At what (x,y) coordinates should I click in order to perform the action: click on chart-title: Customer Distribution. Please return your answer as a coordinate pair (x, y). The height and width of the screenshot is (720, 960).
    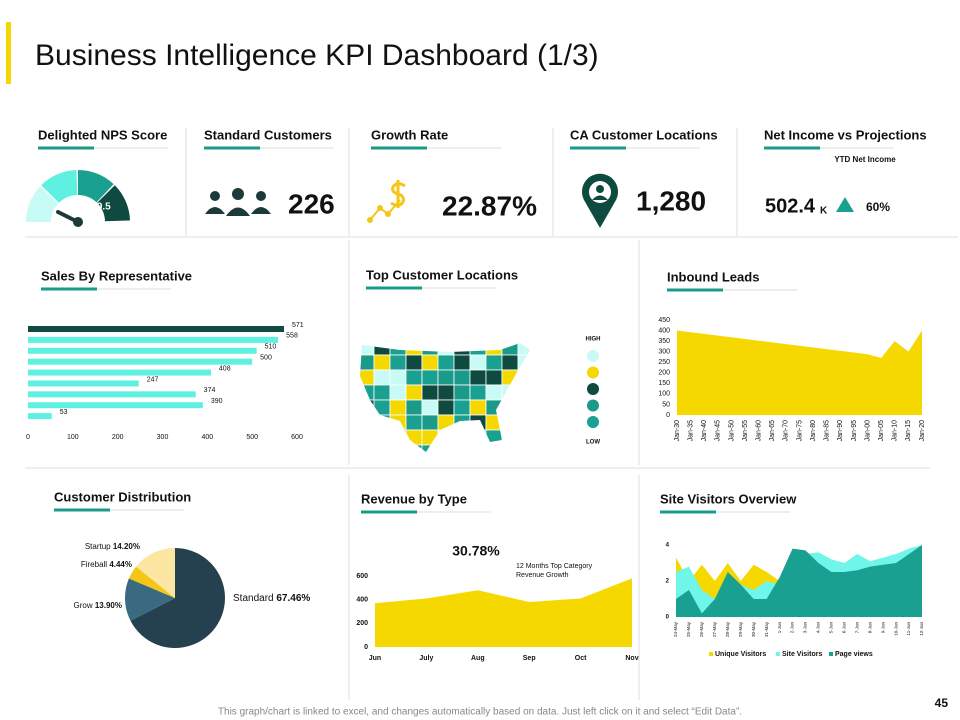
    Looking at the image, I should click on (122, 496).